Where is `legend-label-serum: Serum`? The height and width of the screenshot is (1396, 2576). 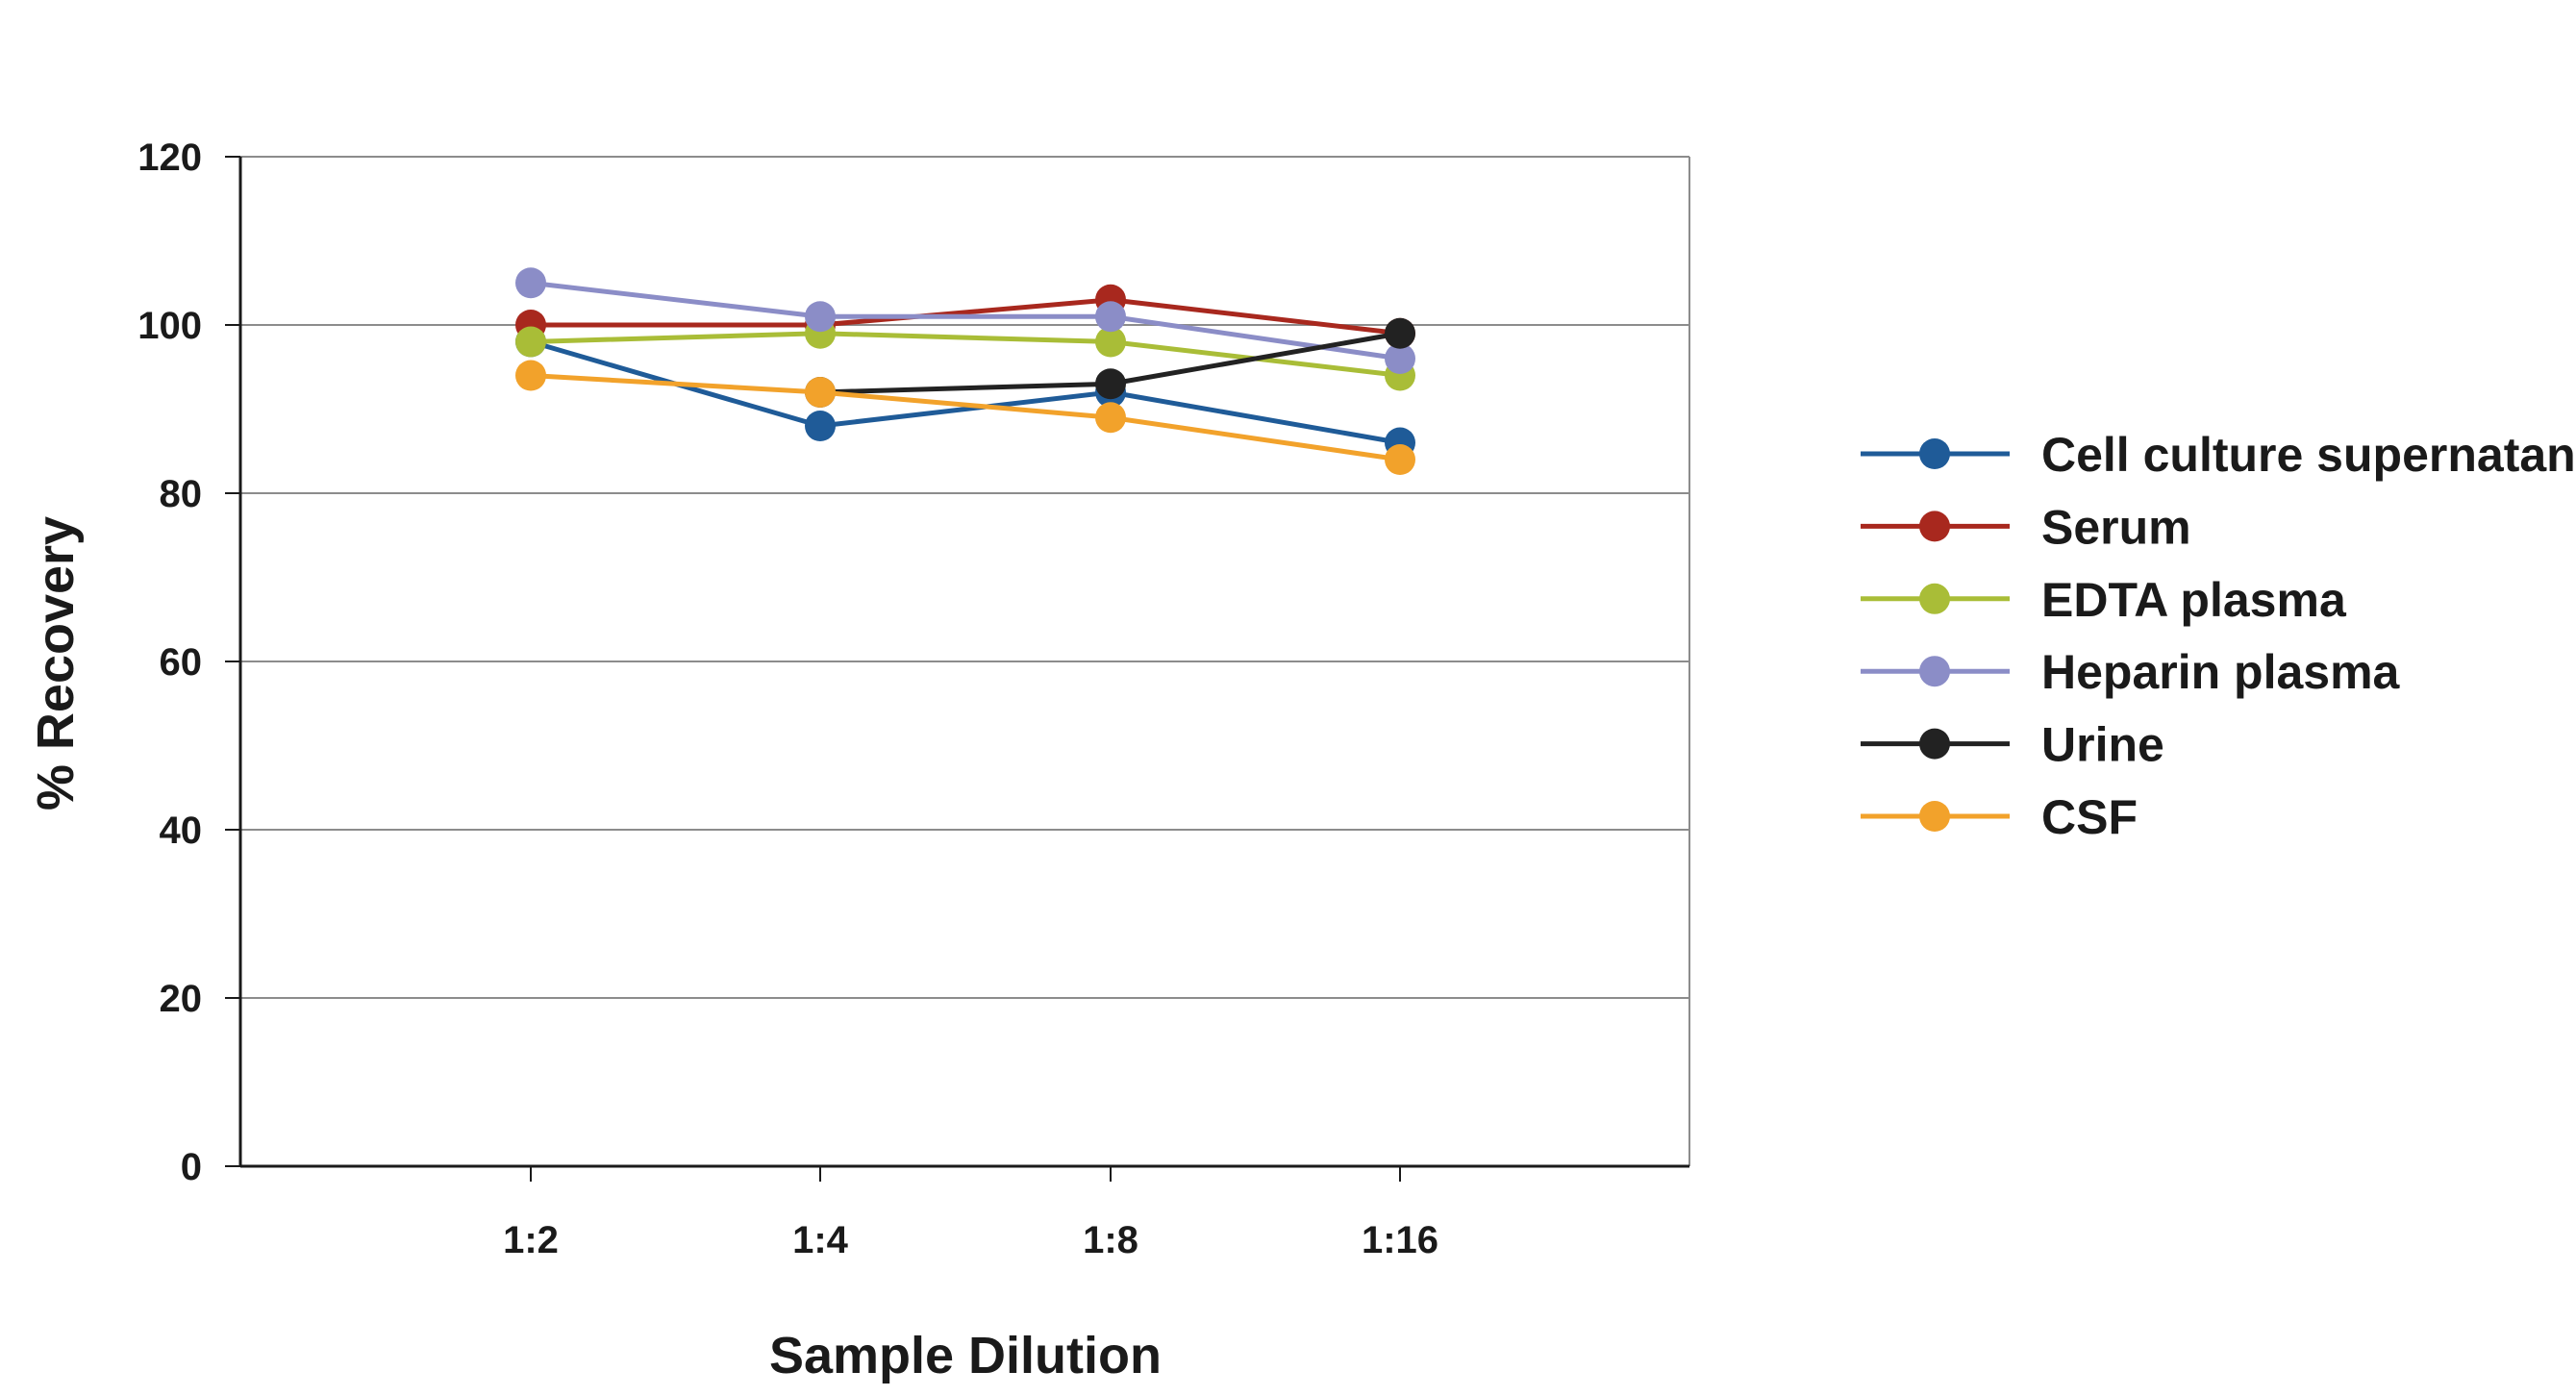 legend-label-serum: Serum is located at coordinates (2116, 527).